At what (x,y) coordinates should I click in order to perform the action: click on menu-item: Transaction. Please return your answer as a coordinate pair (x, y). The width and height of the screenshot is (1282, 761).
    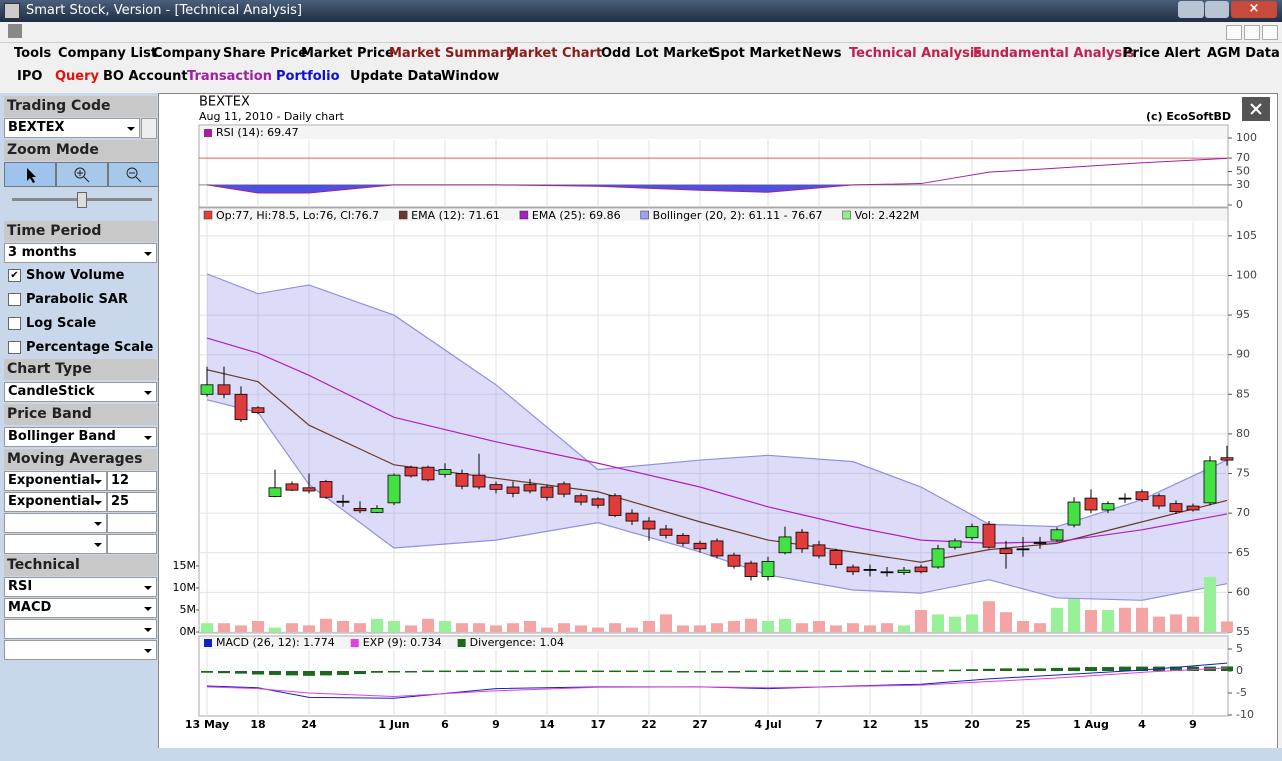
    Looking at the image, I should click on (229, 76).